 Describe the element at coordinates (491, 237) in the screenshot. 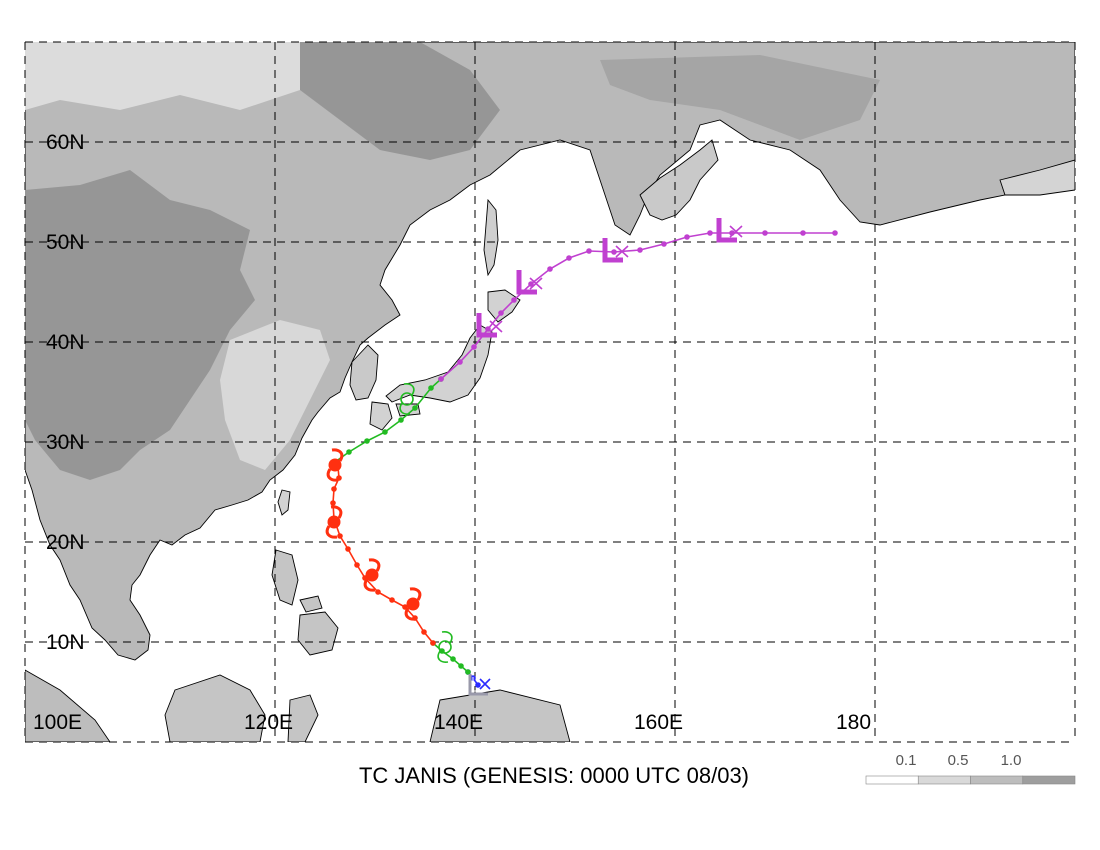

I see `sakhalin` at that location.